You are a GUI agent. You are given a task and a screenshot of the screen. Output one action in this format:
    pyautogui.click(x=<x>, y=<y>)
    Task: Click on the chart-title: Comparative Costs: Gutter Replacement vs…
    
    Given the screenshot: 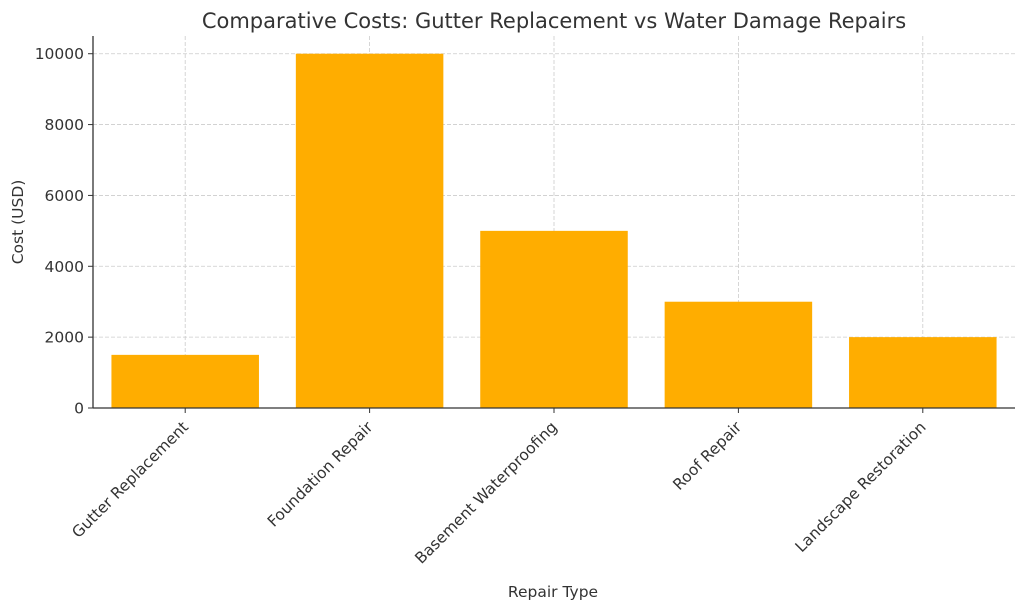 What is the action you would take?
    pyautogui.click(x=554, y=21)
    